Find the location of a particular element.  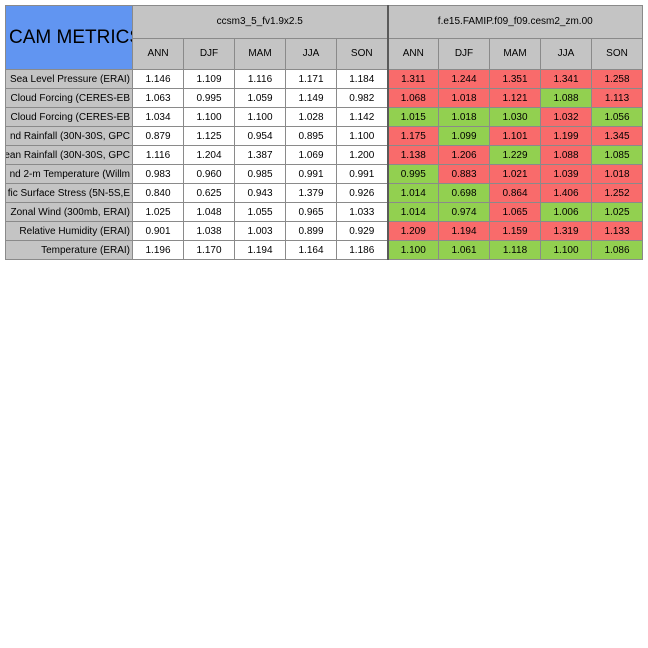

metric-value-ccsm3-jja: 1.171 is located at coordinates (311, 79).